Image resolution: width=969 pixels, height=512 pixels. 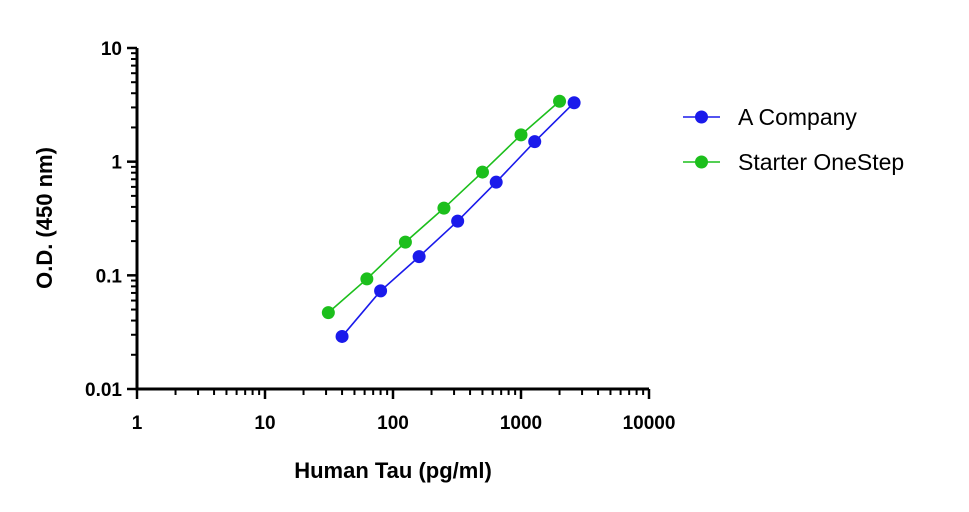 I want to click on series-layer, so click(x=451, y=218).